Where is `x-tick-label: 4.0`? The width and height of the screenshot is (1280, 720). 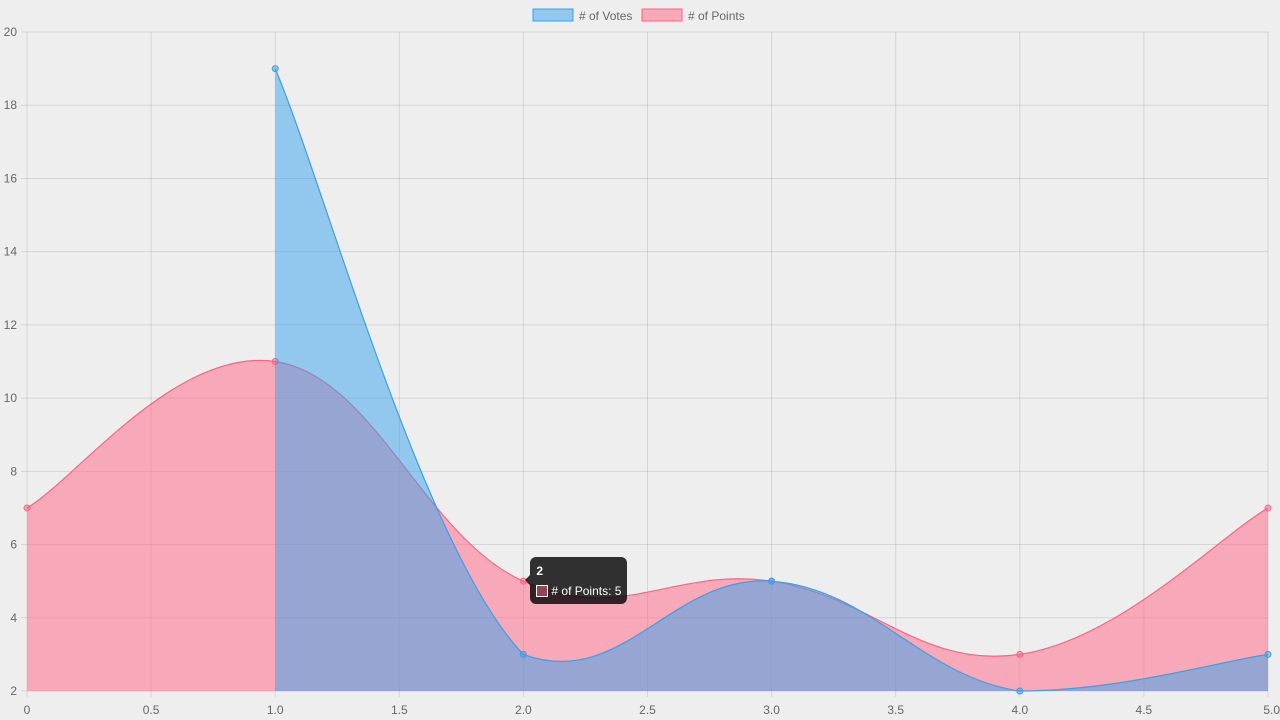 x-tick-label: 4.0 is located at coordinates (1019, 710).